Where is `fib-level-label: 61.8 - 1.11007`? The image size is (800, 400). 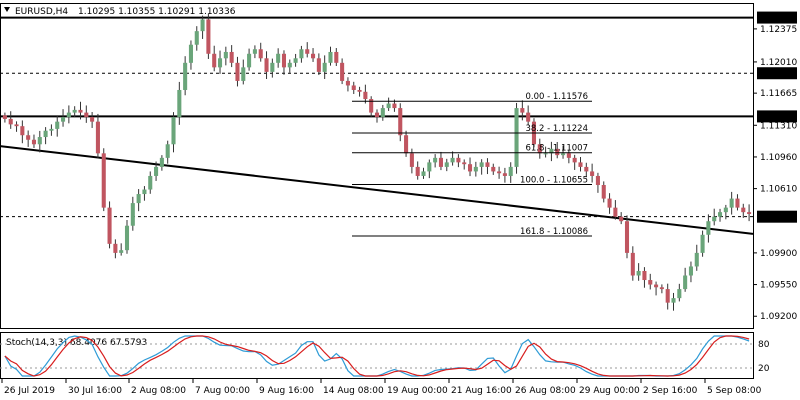
fib-level-label: 61.8 - 1.11007 is located at coordinates (556, 149).